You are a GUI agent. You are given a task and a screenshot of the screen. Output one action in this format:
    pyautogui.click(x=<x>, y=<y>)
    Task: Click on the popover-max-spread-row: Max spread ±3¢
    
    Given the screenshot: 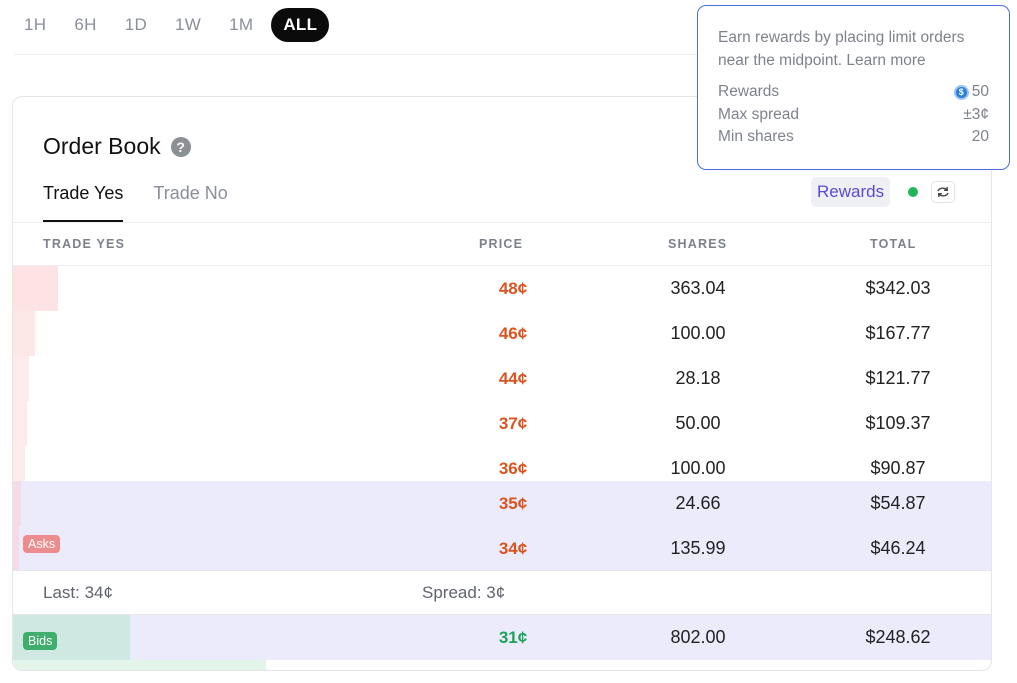 What is the action you would take?
    pyautogui.click(x=853, y=115)
    